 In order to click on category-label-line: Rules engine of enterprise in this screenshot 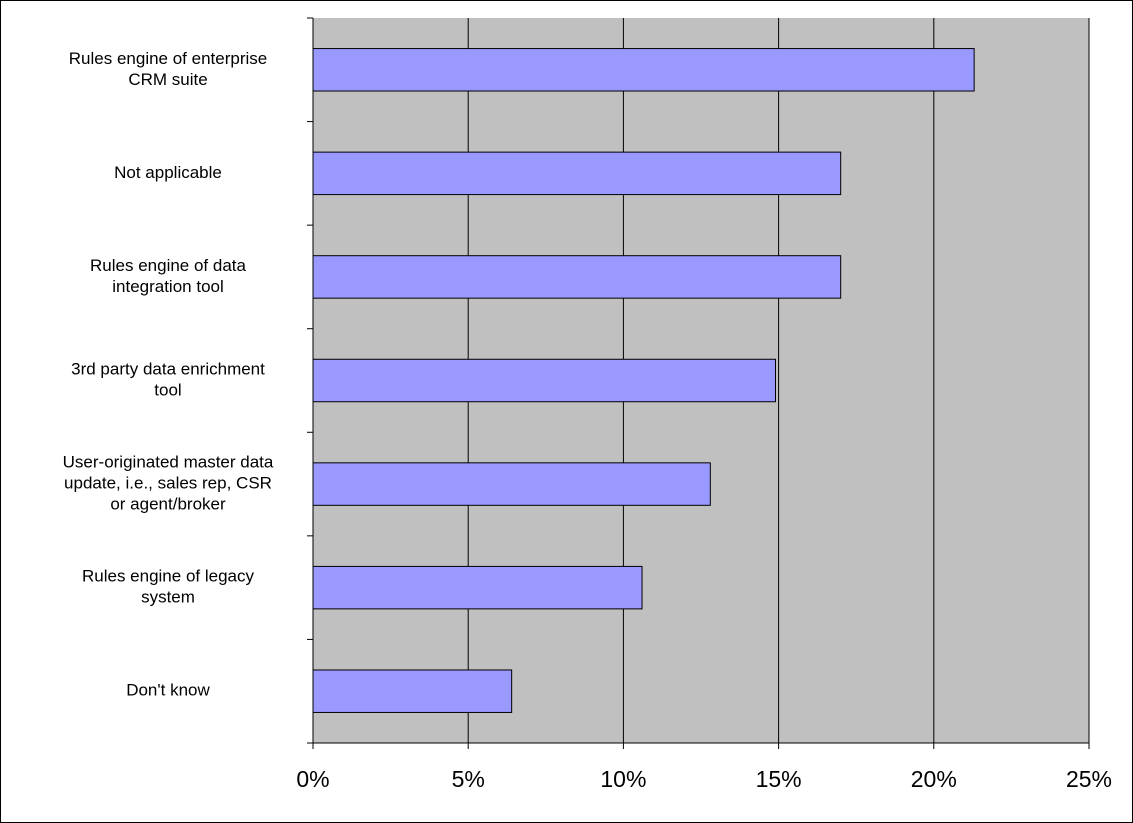, I will do `click(168, 58)`.